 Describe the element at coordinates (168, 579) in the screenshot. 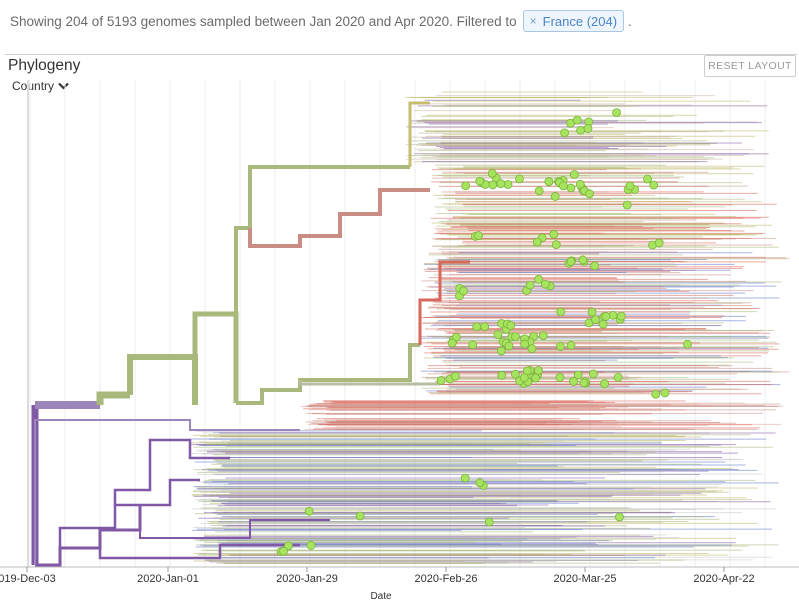

I see `axis-tick-label: 2020-Jan-01` at that location.